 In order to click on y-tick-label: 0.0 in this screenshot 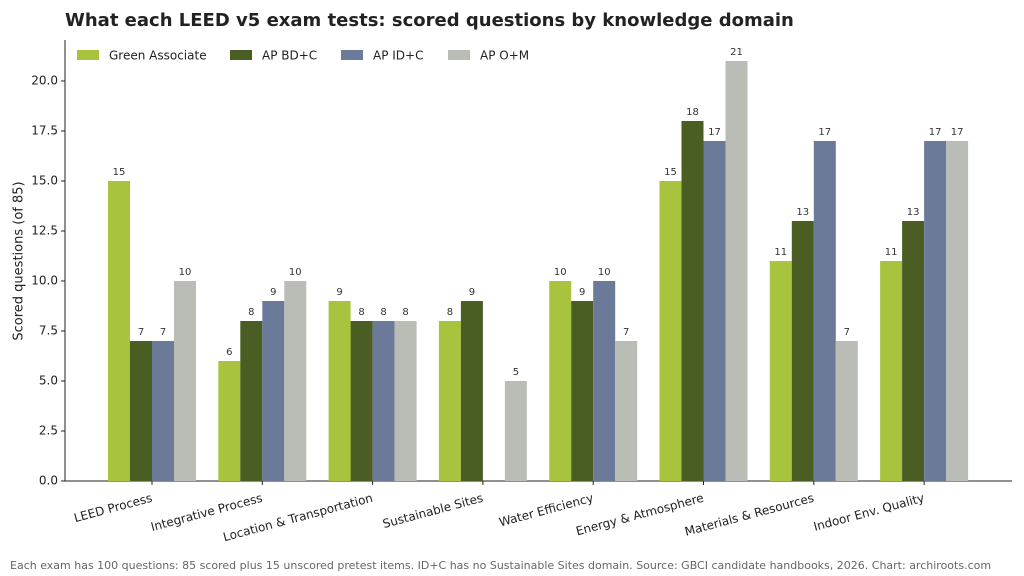, I will do `click(48, 481)`.